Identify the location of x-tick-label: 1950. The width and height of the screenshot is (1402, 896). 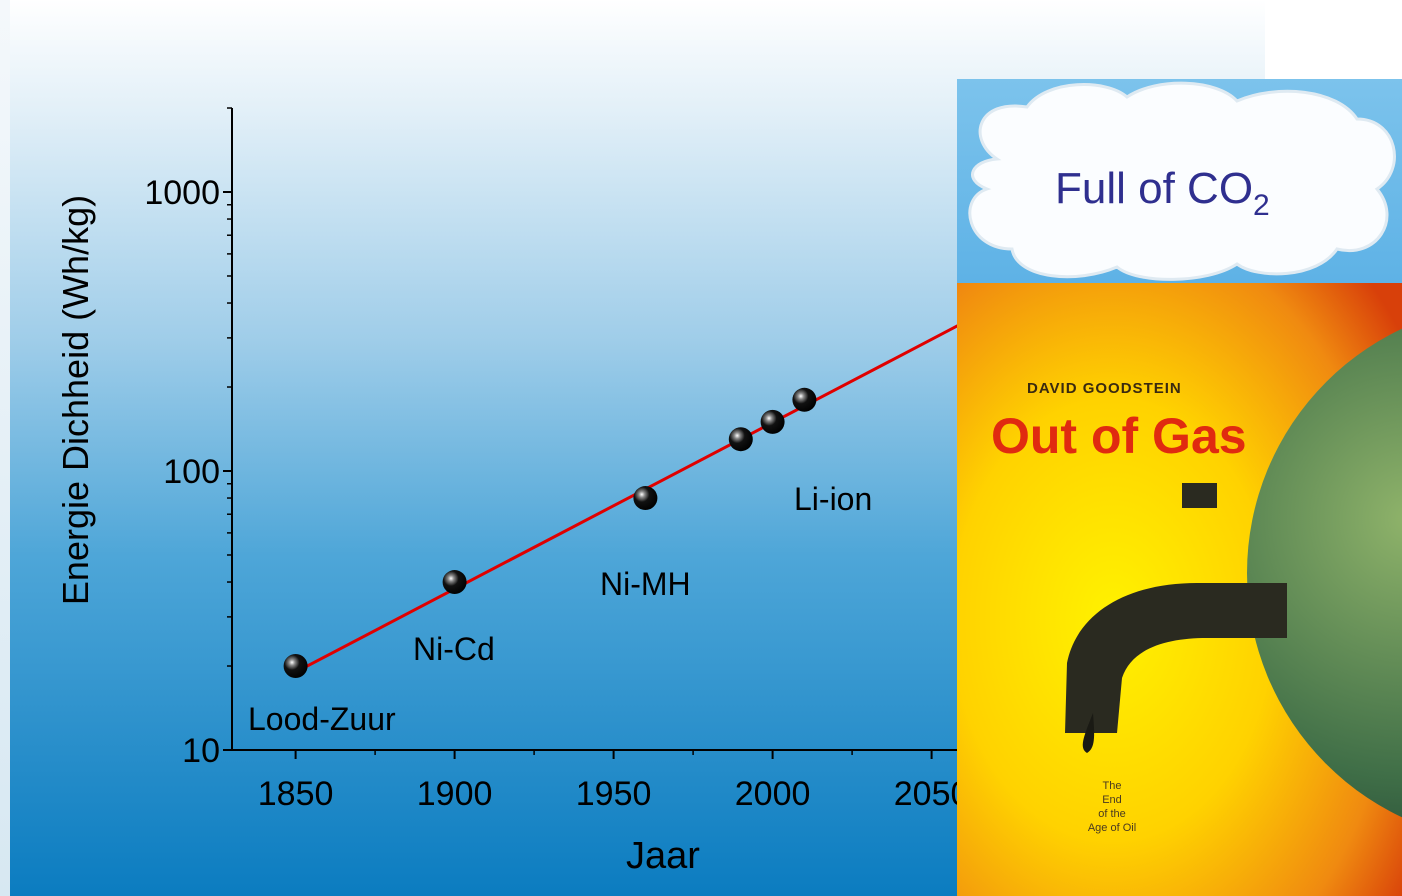
(614, 794).